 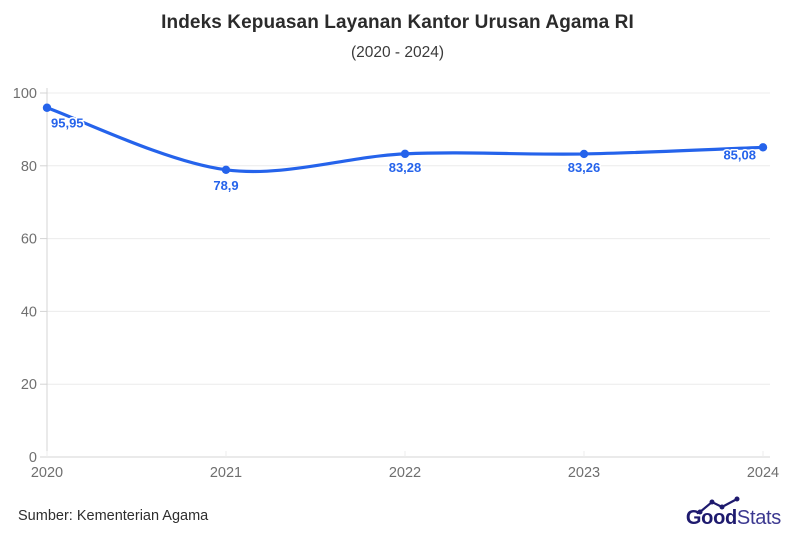 What do you see at coordinates (739, 154) in the screenshot?
I see `data-label: 85,08` at bounding box center [739, 154].